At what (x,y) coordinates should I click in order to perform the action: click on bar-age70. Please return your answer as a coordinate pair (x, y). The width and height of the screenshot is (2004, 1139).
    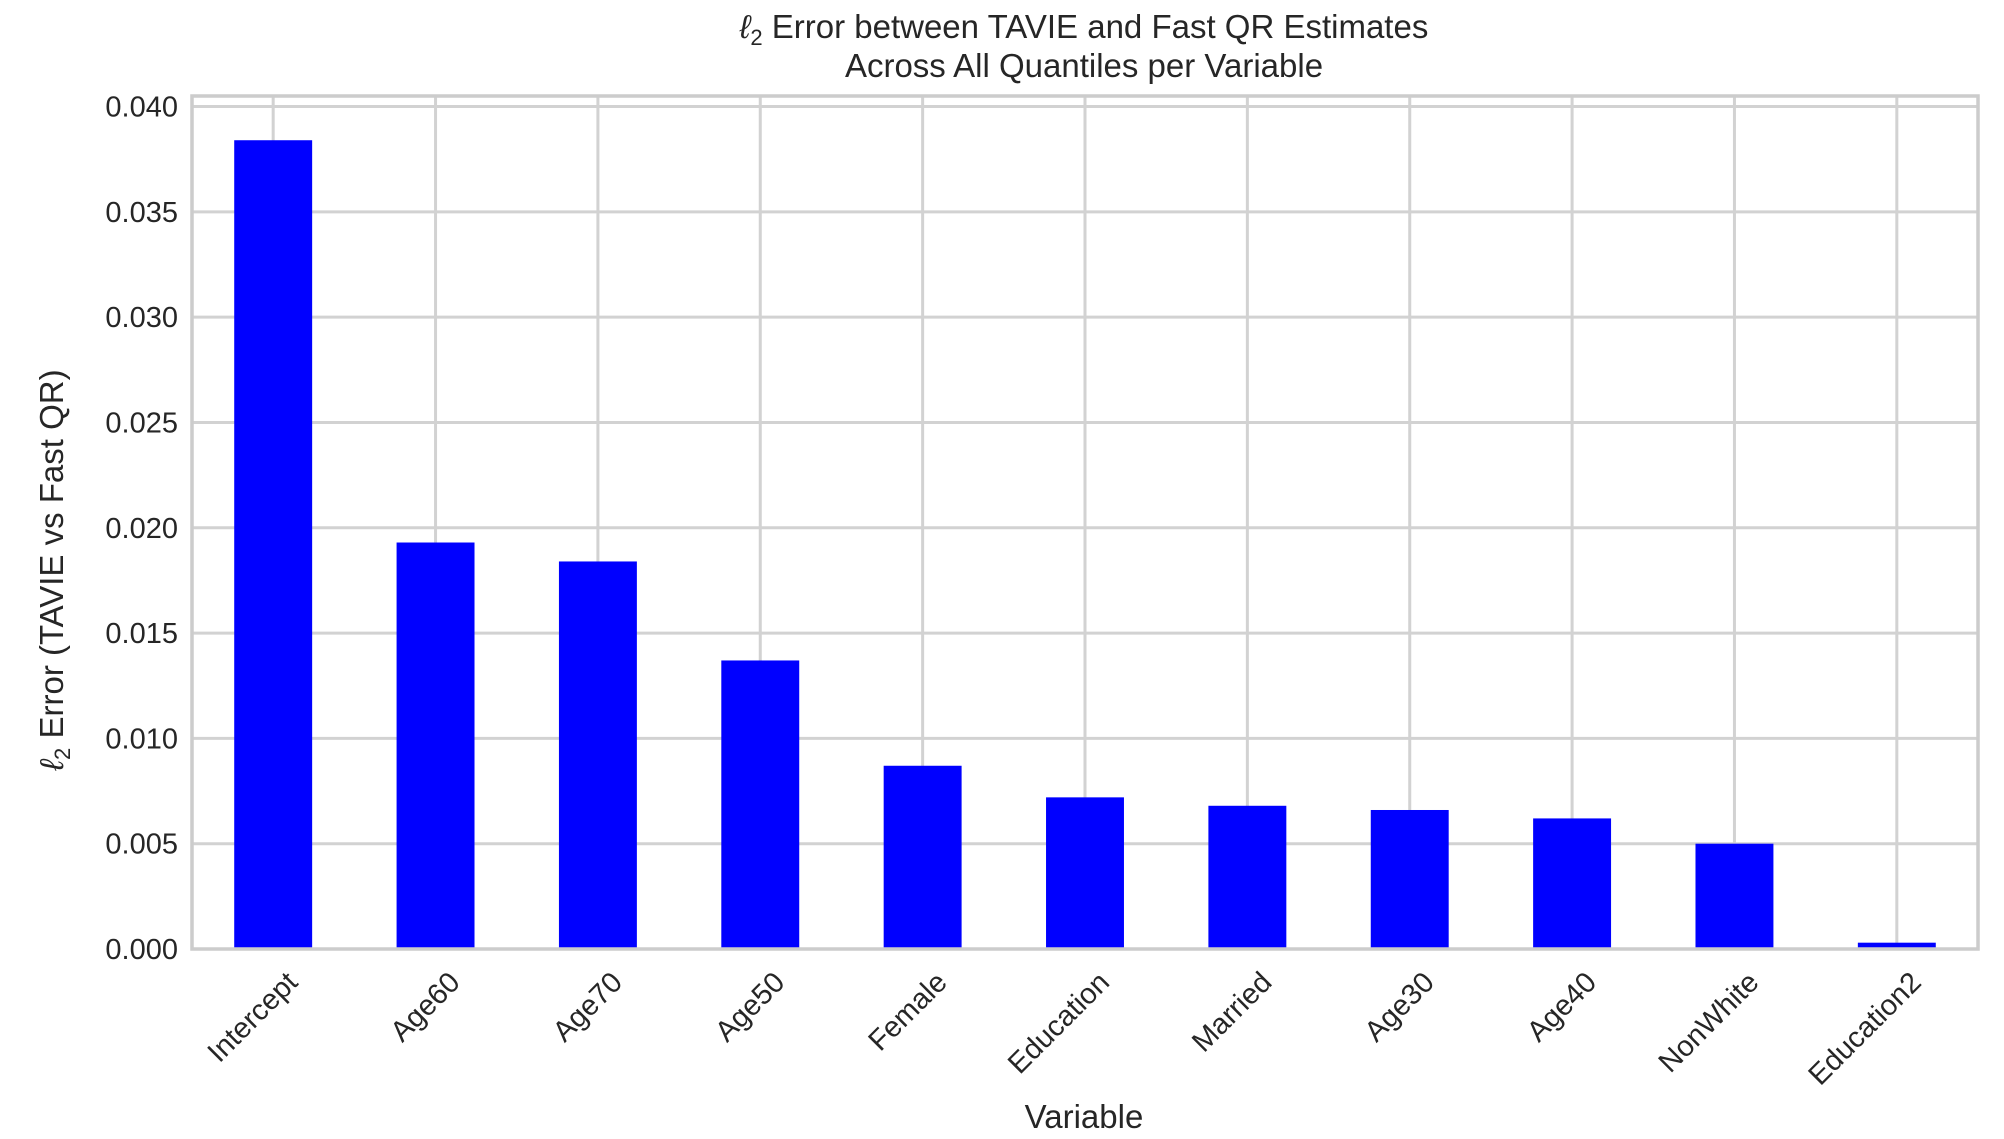
    Looking at the image, I should click on (597, 755).